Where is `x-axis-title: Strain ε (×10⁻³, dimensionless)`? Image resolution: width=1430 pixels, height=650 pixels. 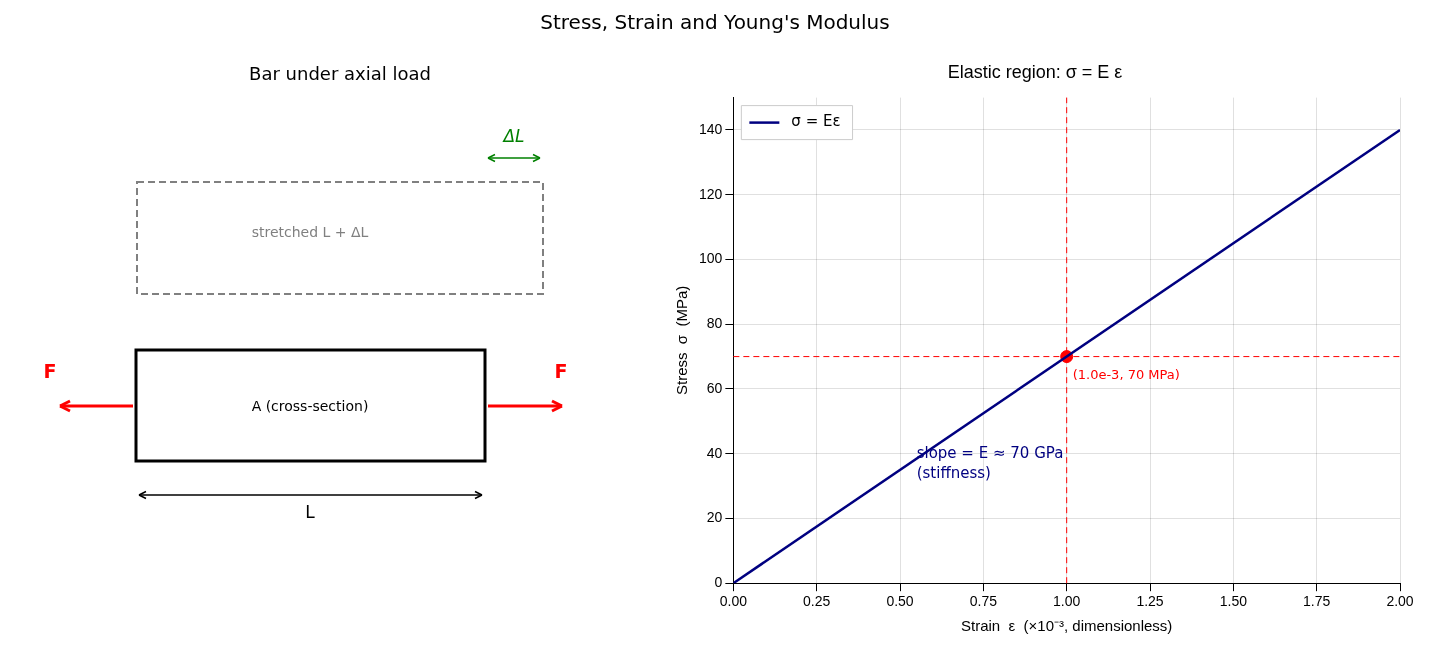
x-axis-title: Strain ε (×10⁻³, dimensionless) is located at coordinates (1067, 626).